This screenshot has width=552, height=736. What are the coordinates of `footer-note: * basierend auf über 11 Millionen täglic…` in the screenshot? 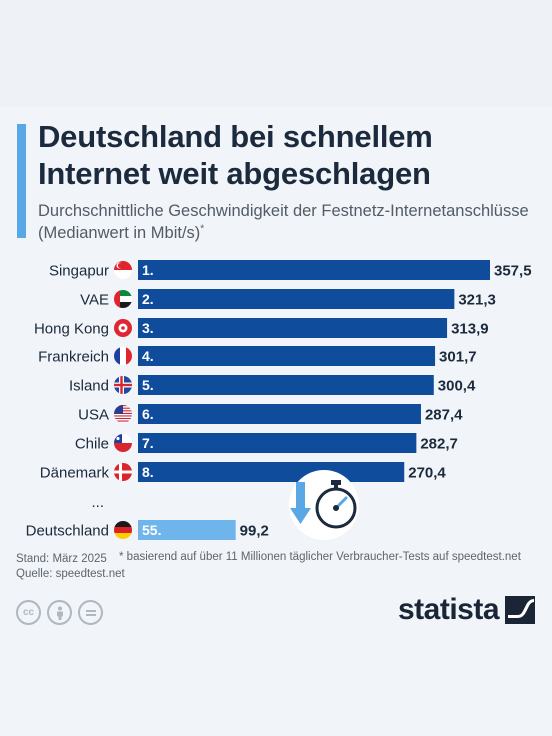 It's located at (320, 557).